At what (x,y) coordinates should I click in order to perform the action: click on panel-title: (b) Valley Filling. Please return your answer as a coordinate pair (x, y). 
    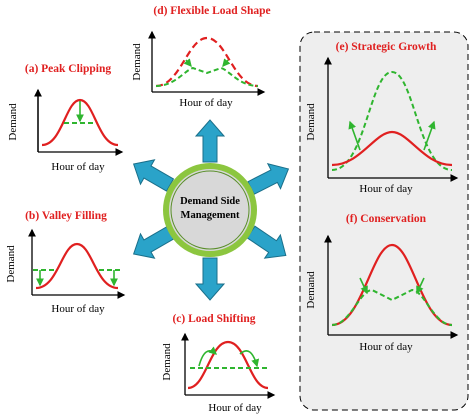
    Looking at the image, I should click on (66, 216).